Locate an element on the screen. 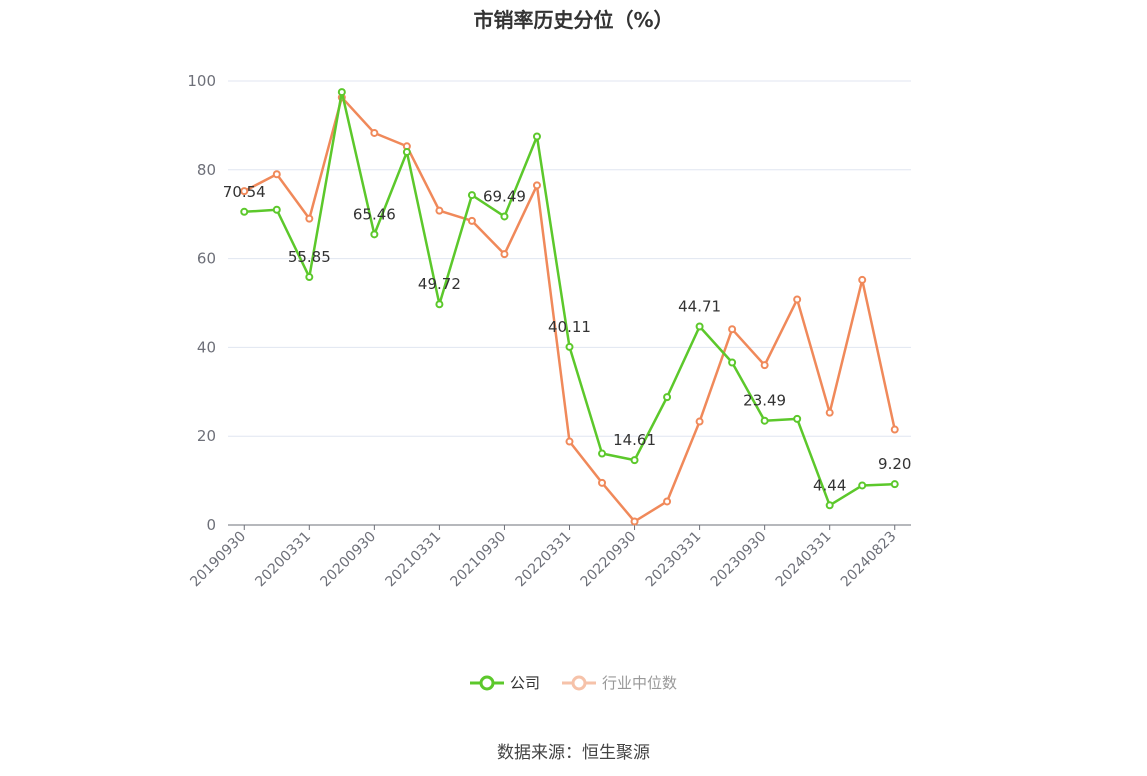  legend-label-industry: 行业中位数 is located at coordinates (640, 683).